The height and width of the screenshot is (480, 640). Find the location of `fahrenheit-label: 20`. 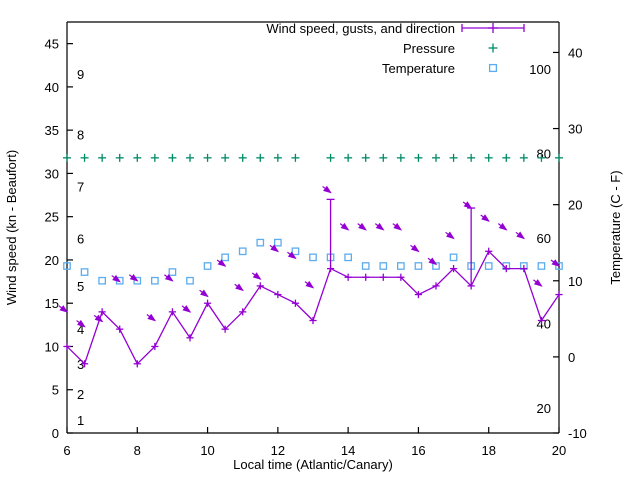

fahrenheit-label: 20 is located at coordinates (544, 408).